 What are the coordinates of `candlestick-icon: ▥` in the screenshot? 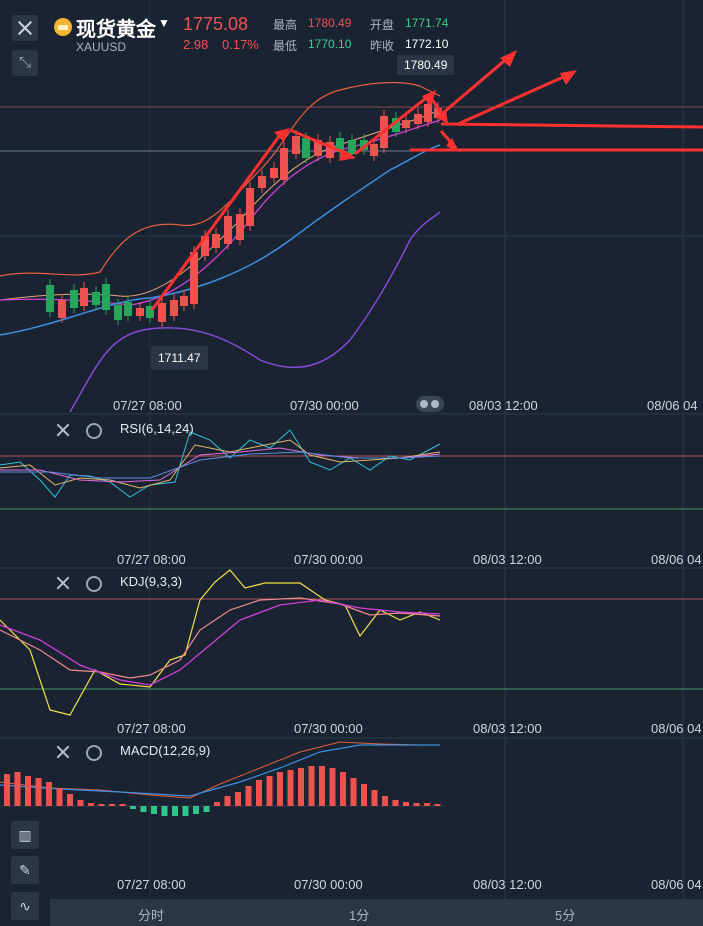 It's located at (25, 835).